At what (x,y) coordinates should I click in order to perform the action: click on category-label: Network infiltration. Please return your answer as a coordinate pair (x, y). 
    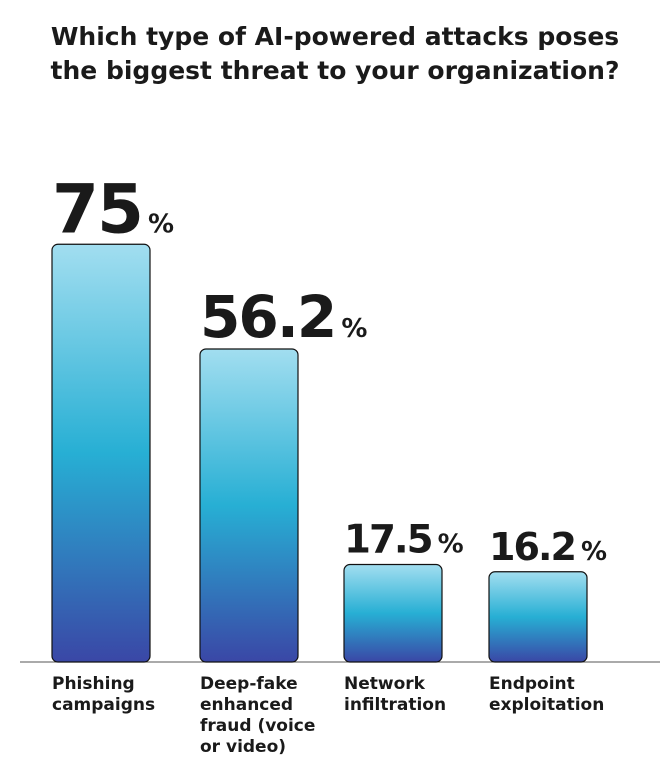
    Looking at the image, I should click on (395, 694).